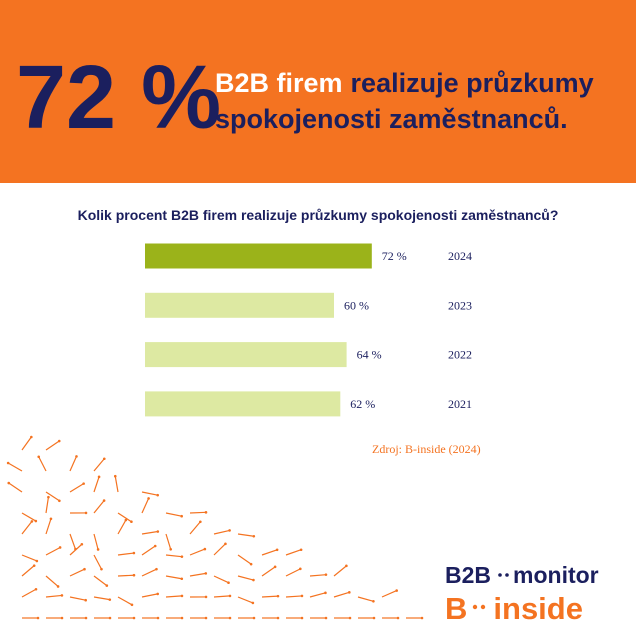 This screenshot has width=636, height=636. I want to click on category-label: 2022, so click(460, 355).